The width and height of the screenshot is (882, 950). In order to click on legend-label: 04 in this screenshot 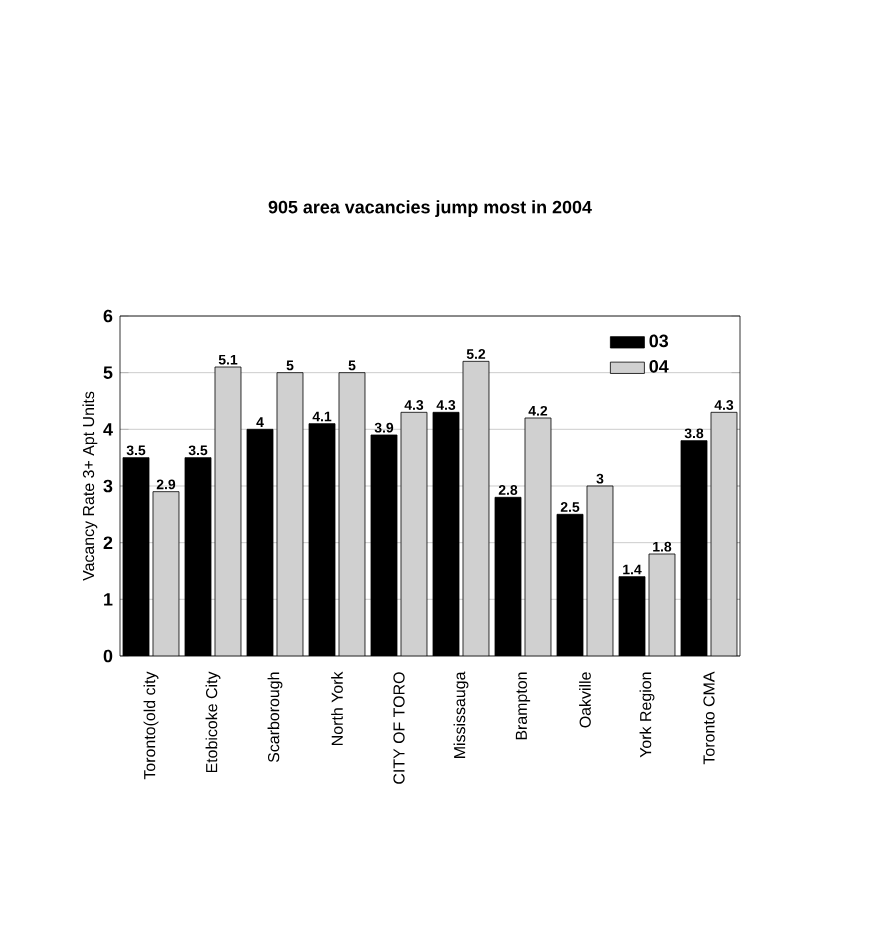, I will do `click(659, 366)`.